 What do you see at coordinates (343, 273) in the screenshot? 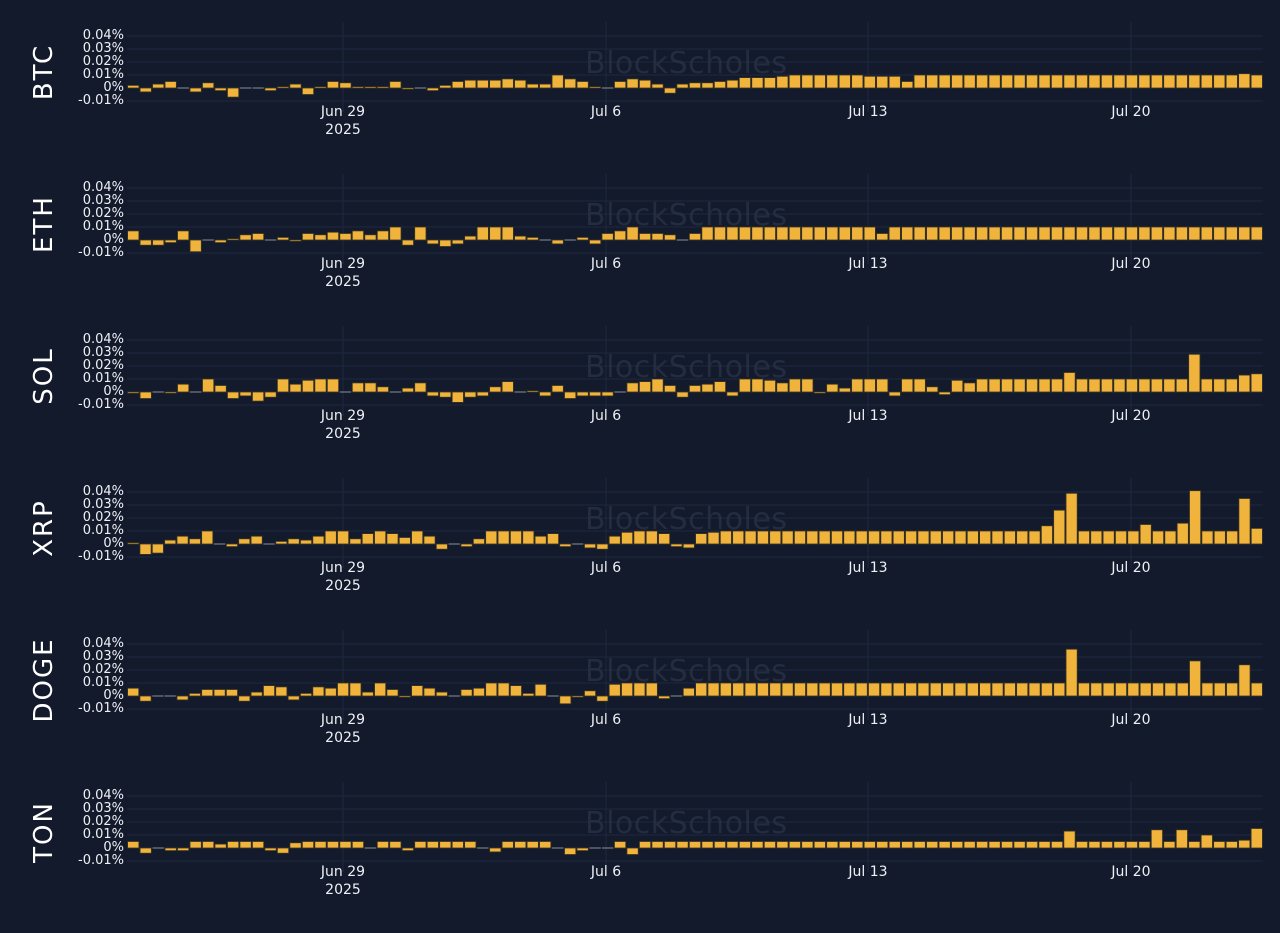
I see `x-tick-label: Jun 29 2025` at bounding box center [343, 273].